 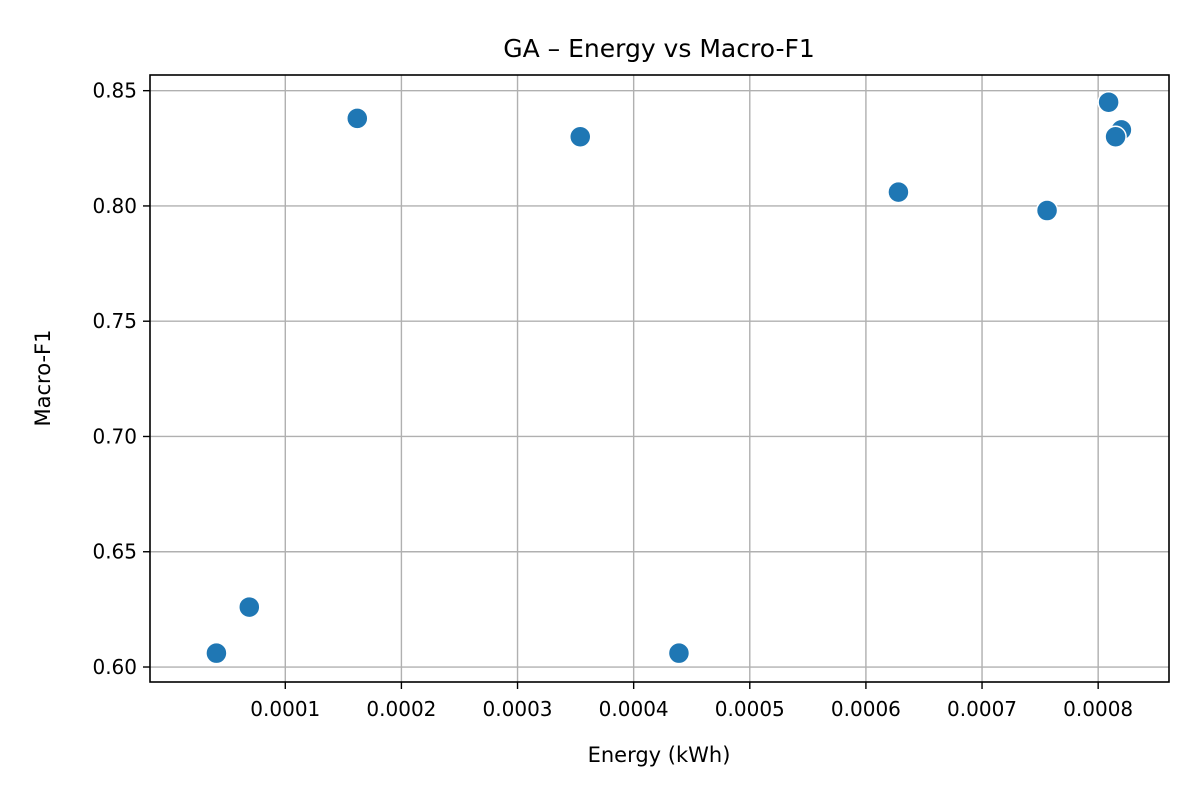 I want to click on y-tick-label: 0.65, so click(x=114, y=552).